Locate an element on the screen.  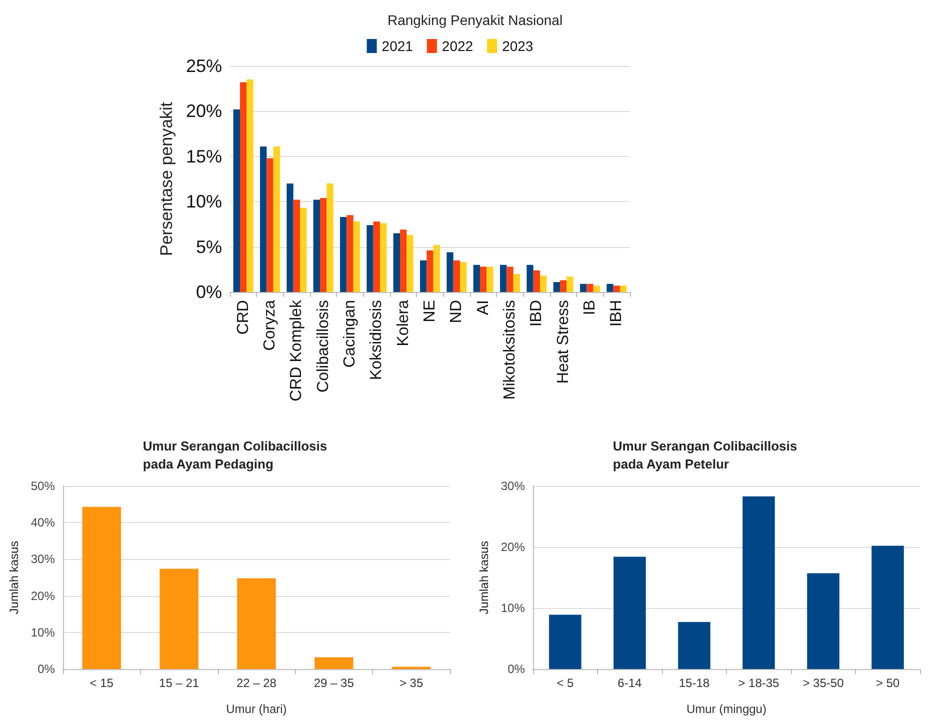
x-tick-label: 22 – 28 is located at coordinates (256, 683).